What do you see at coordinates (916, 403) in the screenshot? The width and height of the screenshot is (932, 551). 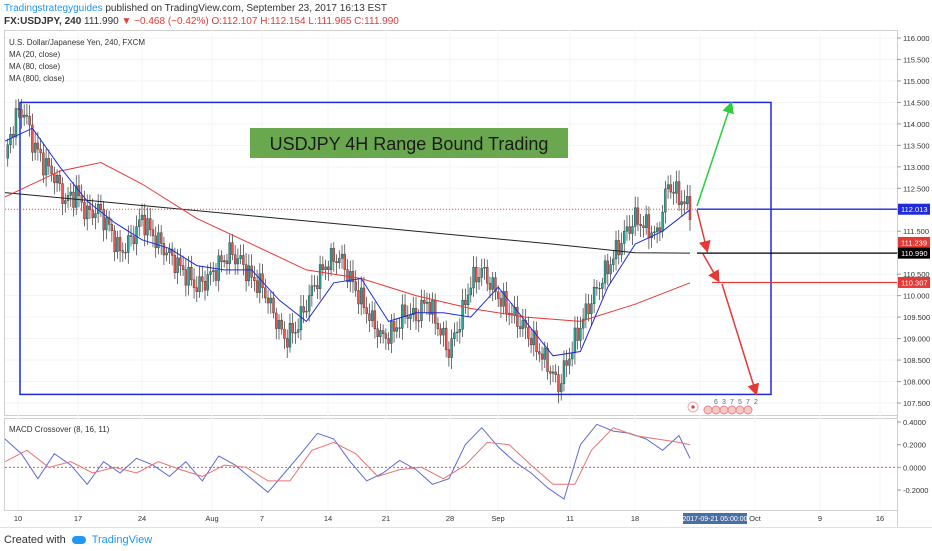 I see `y-tick-label: 107.500` at bounding box center [916, 403].